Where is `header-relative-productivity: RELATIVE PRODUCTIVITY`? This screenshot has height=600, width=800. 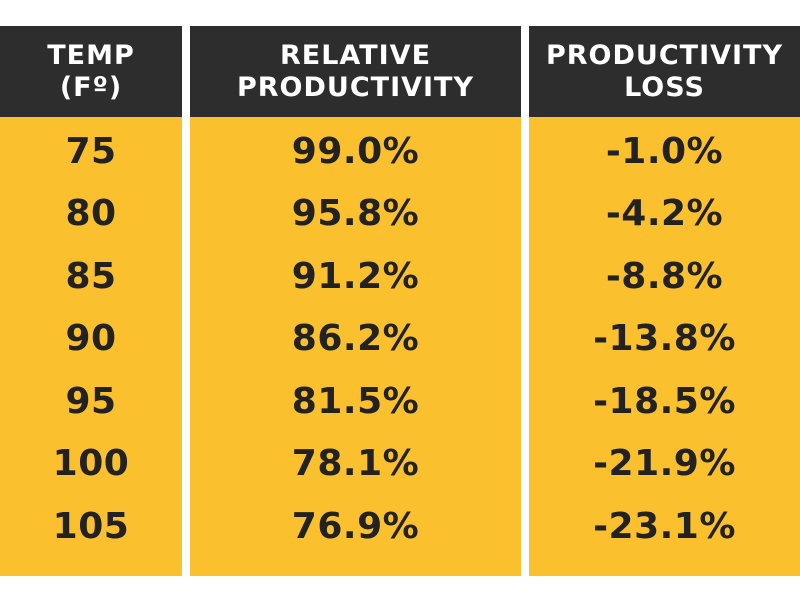 header-relative-productivity: RELATIVE PRODUCTIVITY is located at coordinates (355, 71).